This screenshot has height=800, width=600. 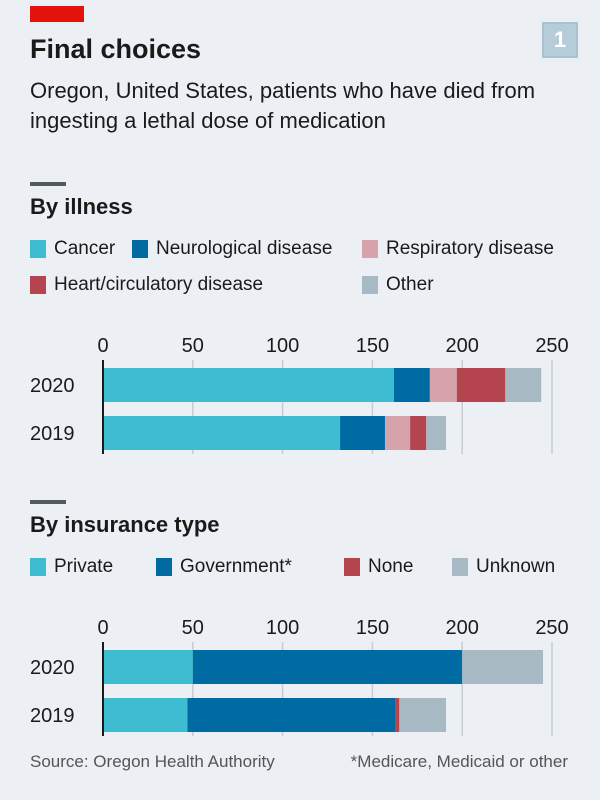 I want to click on brand-red-tag, so click(x=57, y=14).